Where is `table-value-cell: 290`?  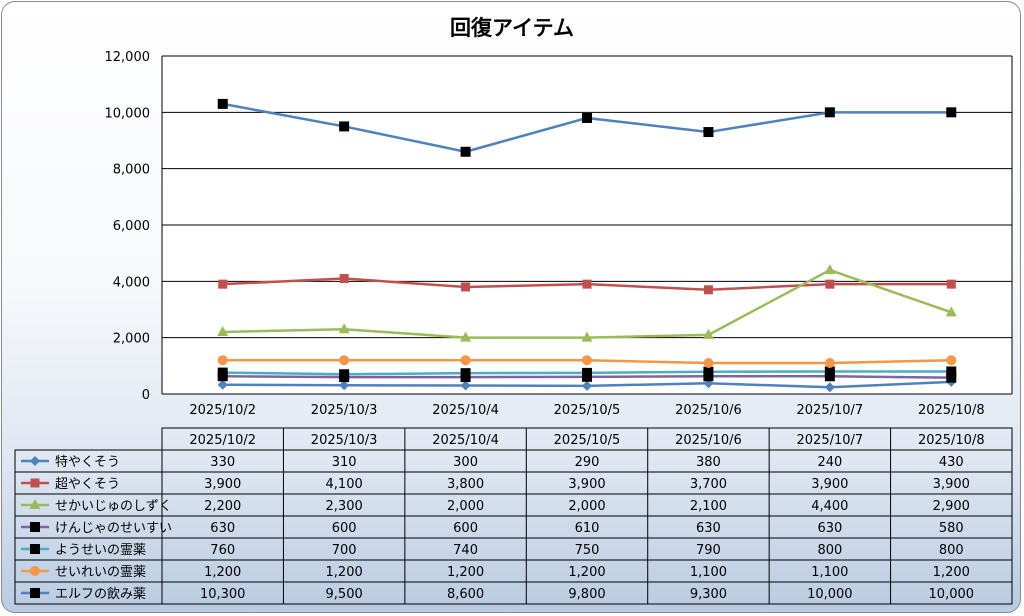
table-value-cell: 290 is located at coordinates (587, 462).